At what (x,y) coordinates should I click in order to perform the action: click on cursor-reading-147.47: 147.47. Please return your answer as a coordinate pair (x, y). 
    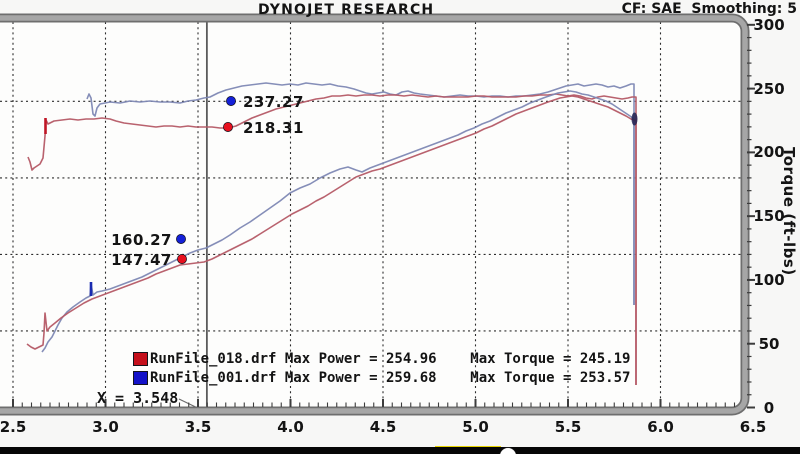
    Looking at the image, I should click on (141, 260).